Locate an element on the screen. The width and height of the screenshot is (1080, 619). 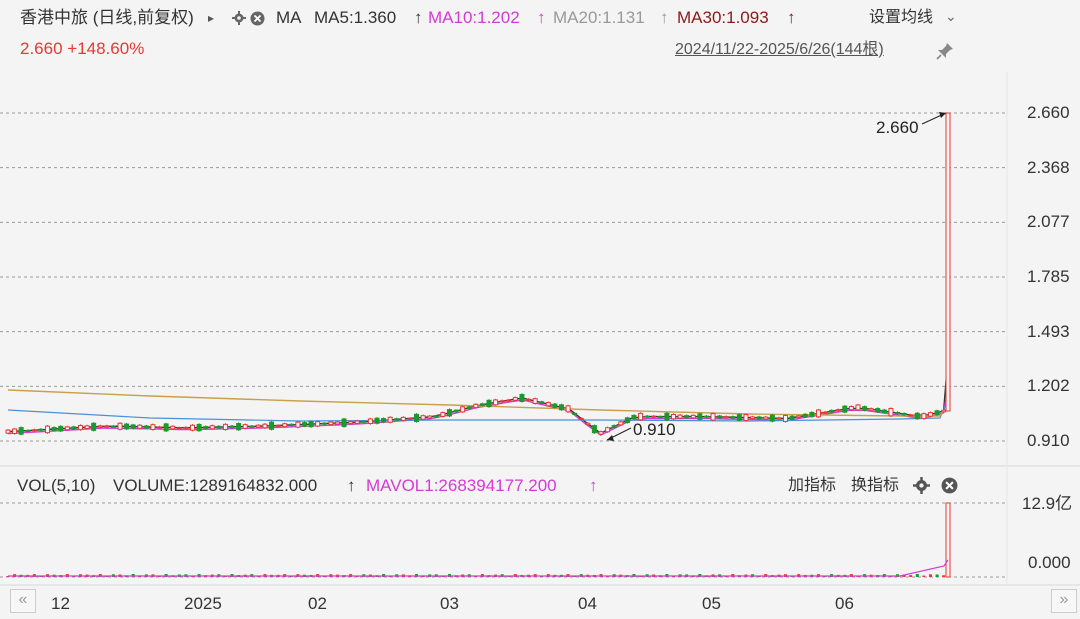
chevron-down-icon: ⌄ is located at coordinates (951, 16).